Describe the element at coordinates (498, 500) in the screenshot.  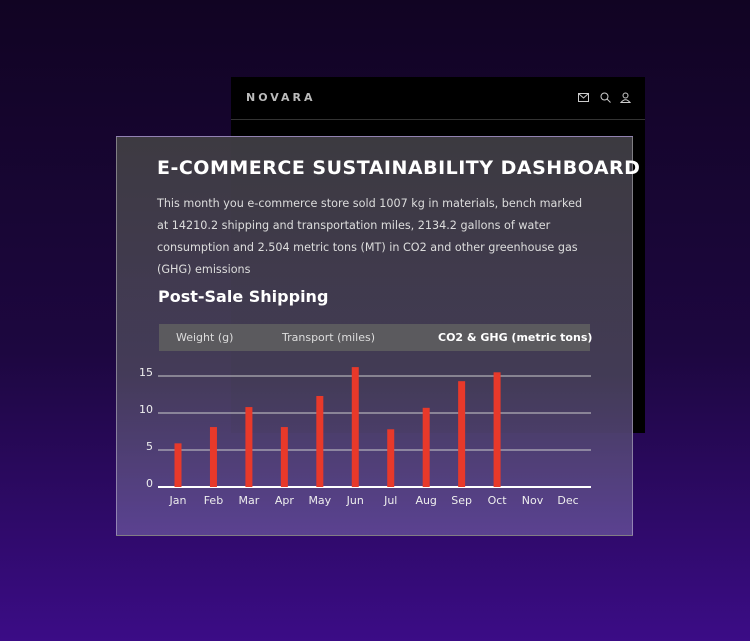
I see `x-tick-label: Oct` at that location.